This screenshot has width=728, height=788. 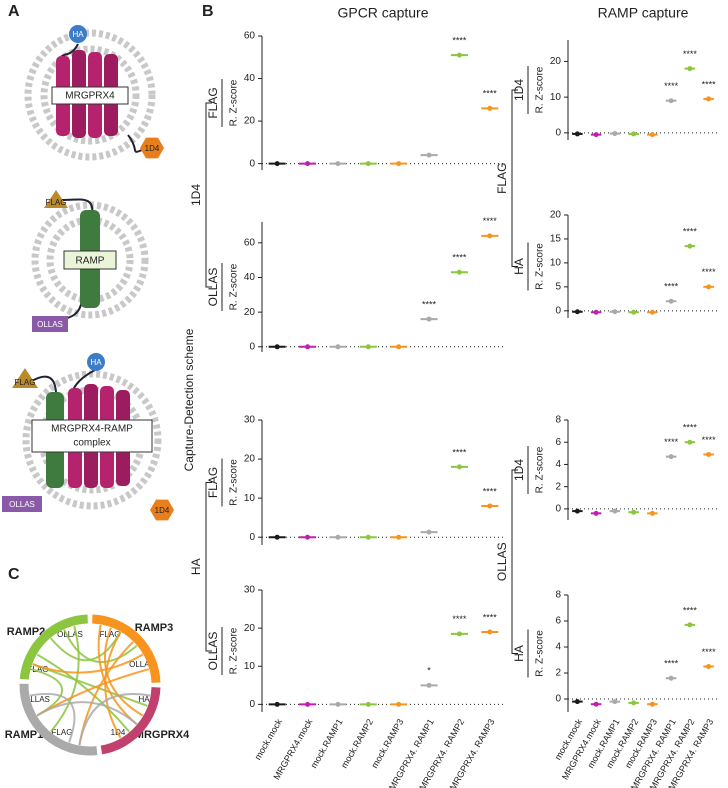 What do you see at coordinates (62, 732) in the screenshot?
I see `chord-label: FLAG` at bounding box center [62, 732].